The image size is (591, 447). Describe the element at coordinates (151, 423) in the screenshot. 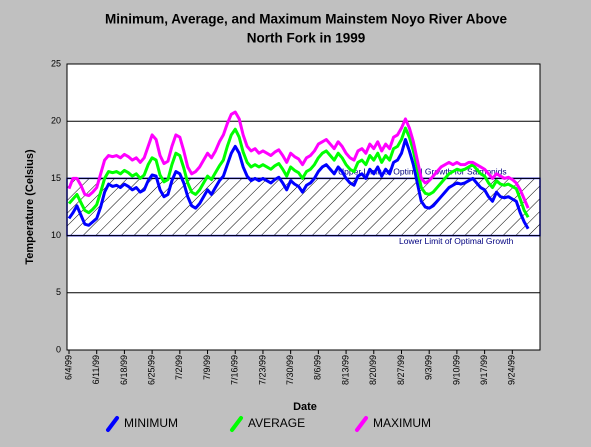

I see `legend-label: MINIMUM` at that location.